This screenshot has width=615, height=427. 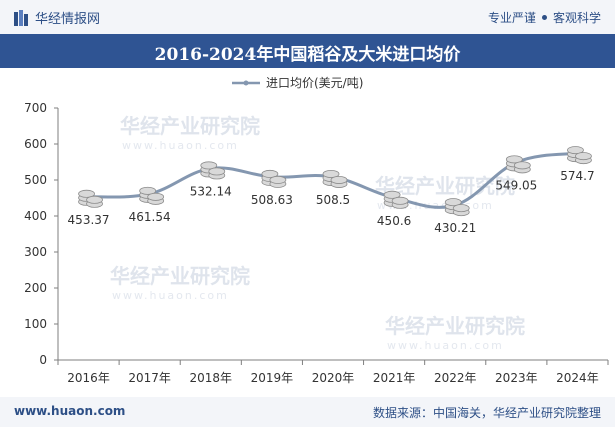 What do you see at coordinates (41, 234) in the screenshot?
I see `y-axis: 0 100 200 300 400 500 600 700` at bounding box center [41, 234].